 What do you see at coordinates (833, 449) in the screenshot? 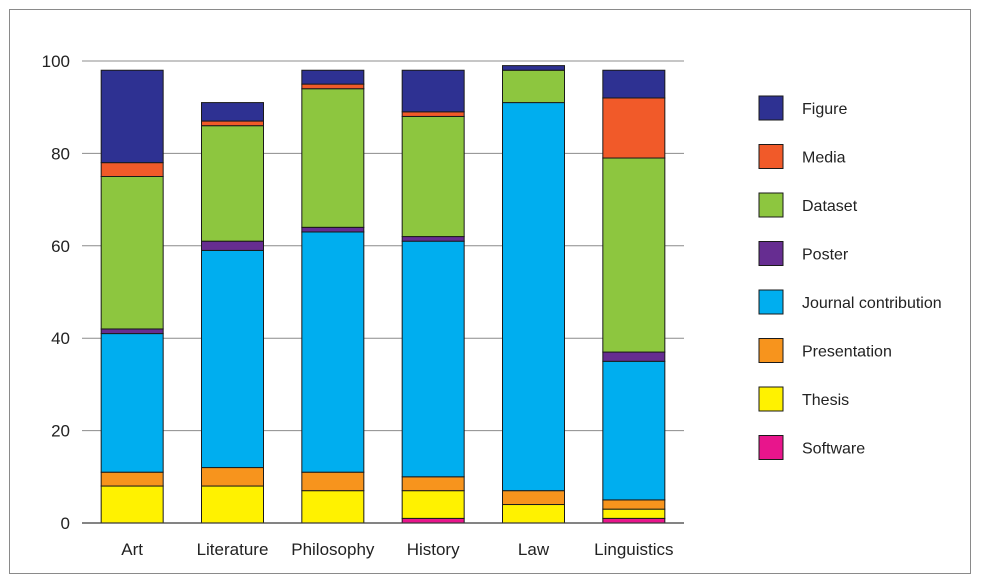
I see `legend-label-software: Software` at bounding box center [833, 449].